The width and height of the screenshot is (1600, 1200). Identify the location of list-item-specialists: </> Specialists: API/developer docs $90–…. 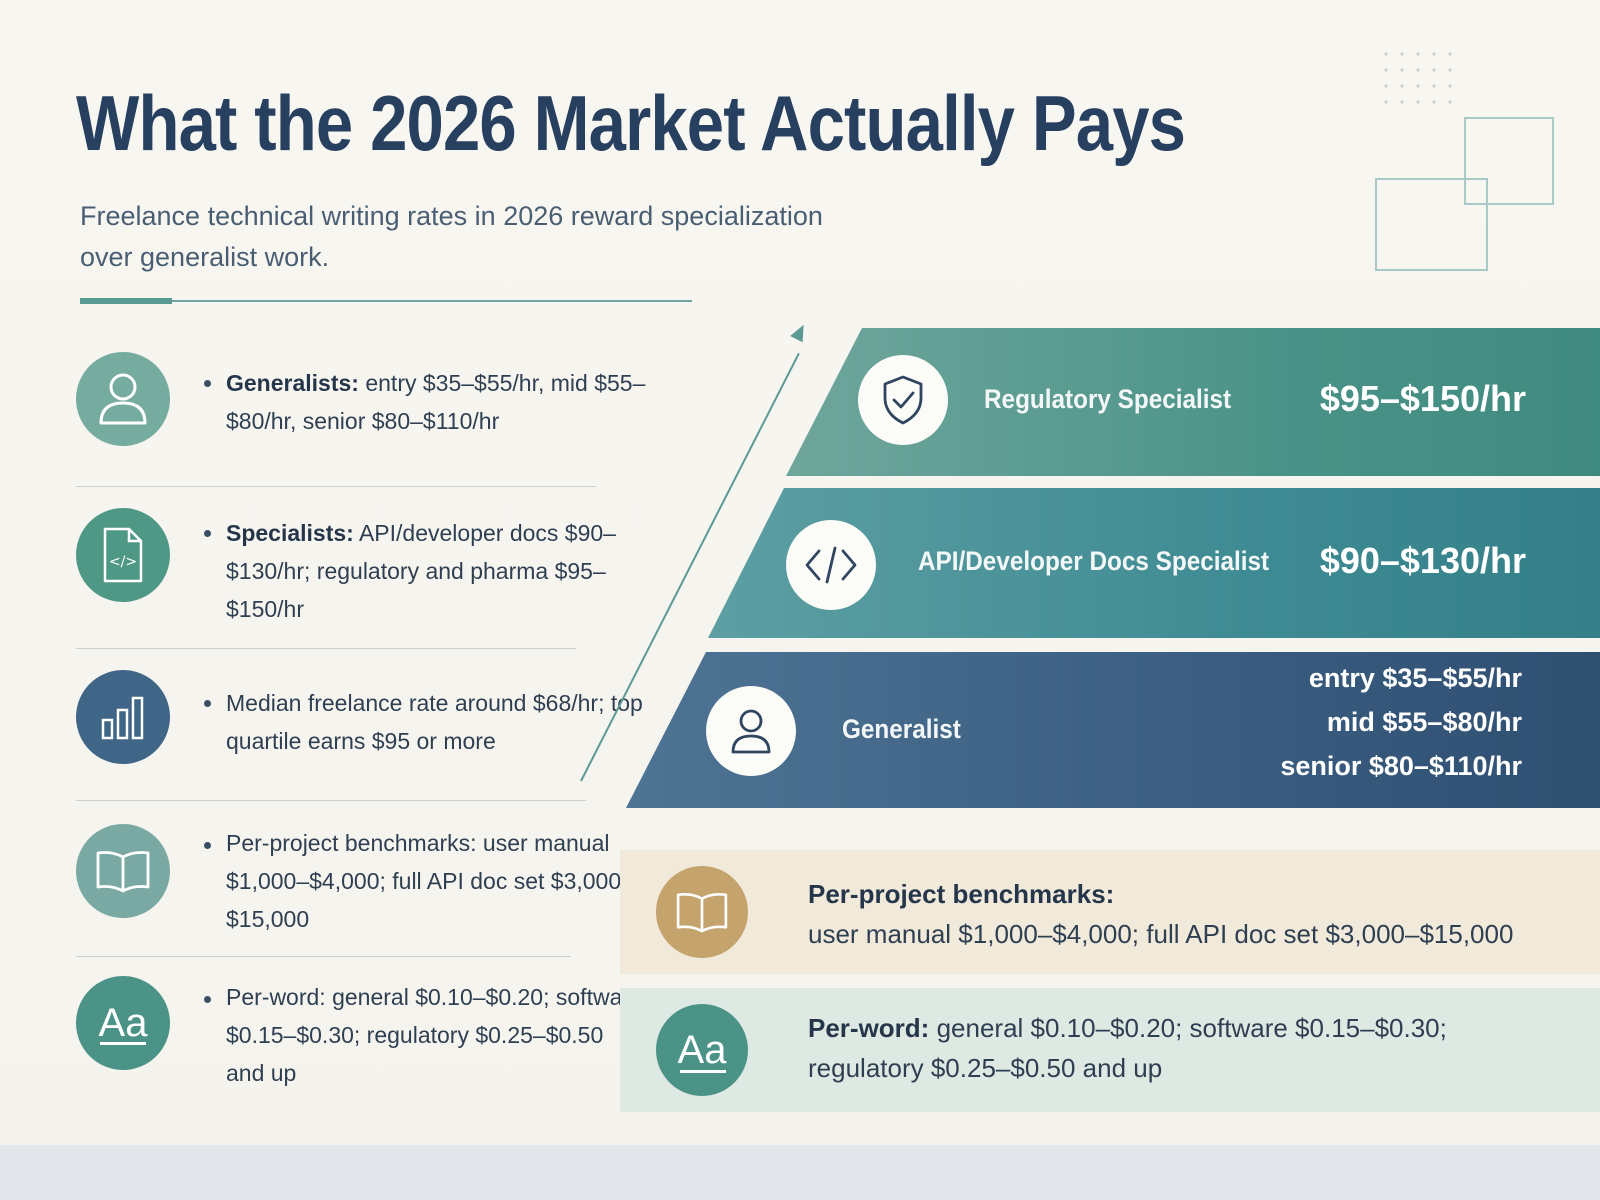
(346, 568).